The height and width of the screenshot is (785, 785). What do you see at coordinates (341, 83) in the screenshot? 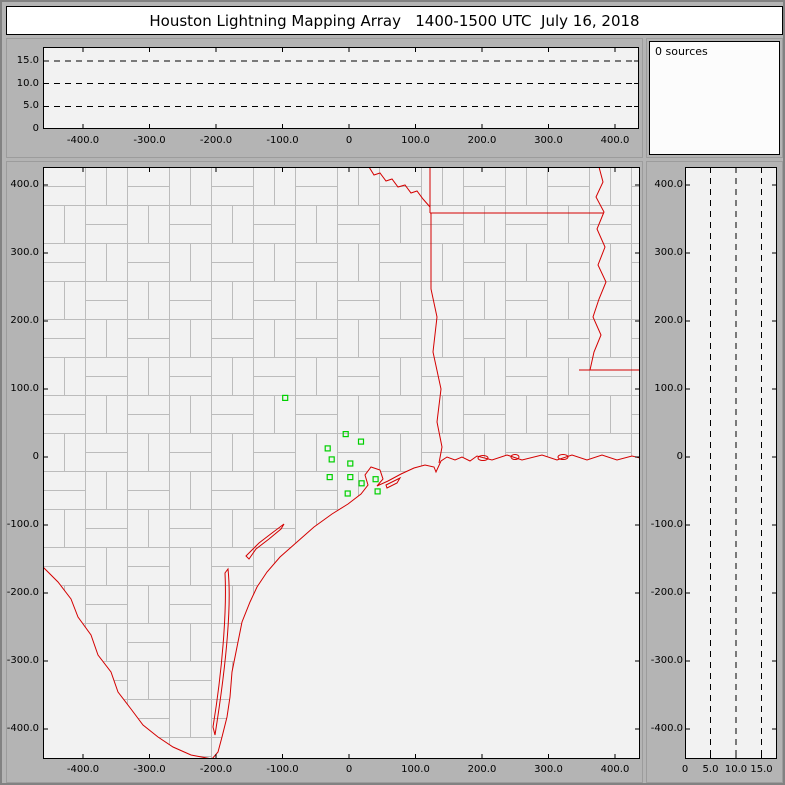
I see `altitude-gridlines` at bounding box center [341, 83].